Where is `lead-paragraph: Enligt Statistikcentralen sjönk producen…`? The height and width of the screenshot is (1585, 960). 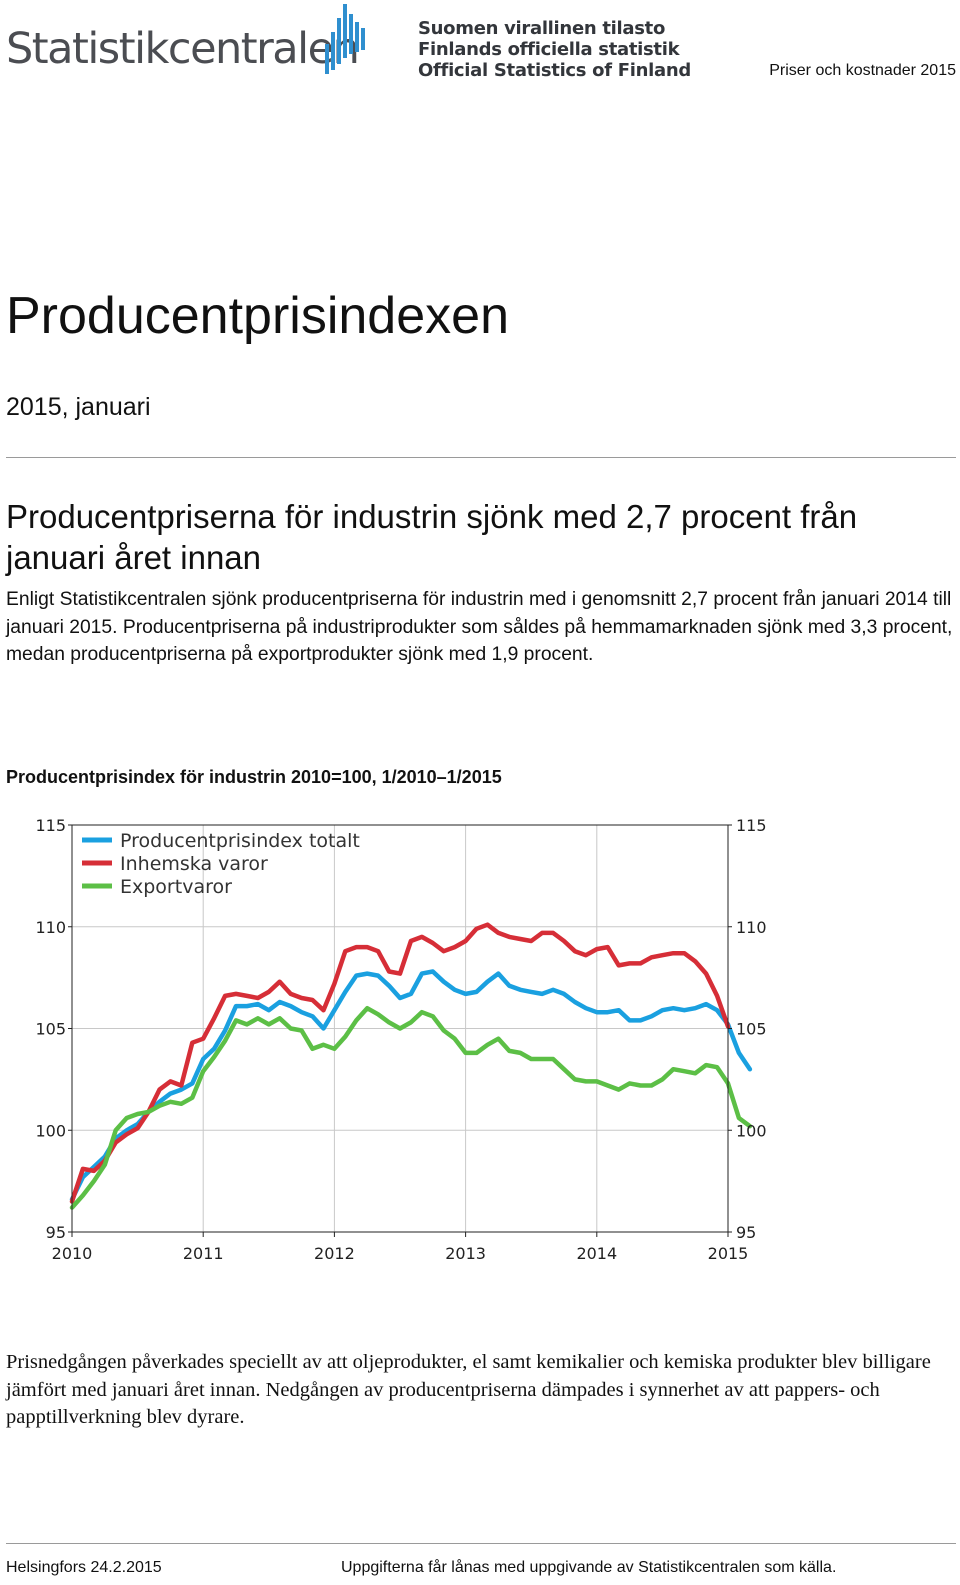
lead-paragraph: Enligt Statistikcentralen sjönk producen… is located at coordinates (479, 627).